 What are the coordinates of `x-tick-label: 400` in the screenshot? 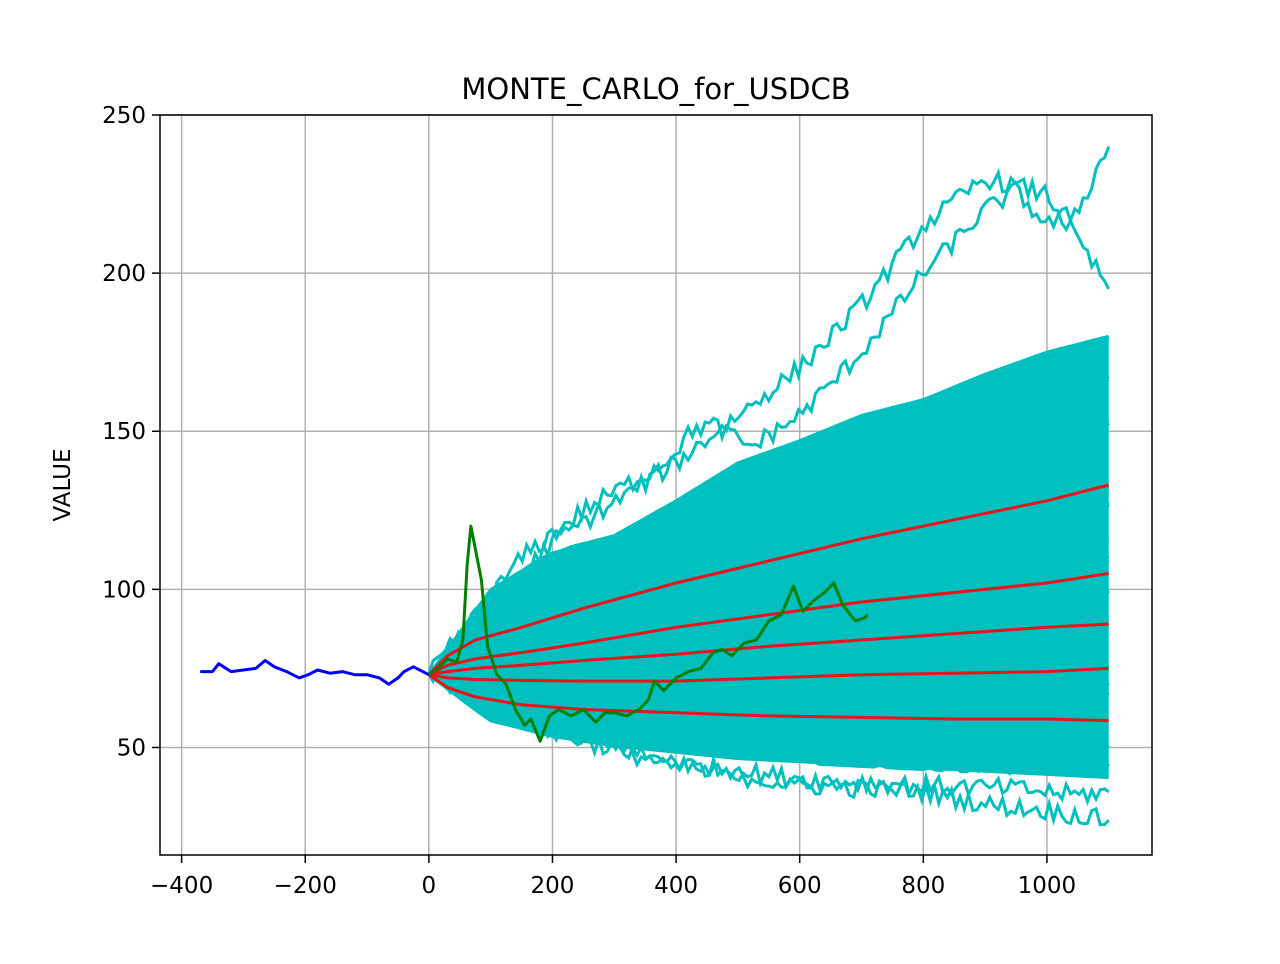 It's located at (676, 886).